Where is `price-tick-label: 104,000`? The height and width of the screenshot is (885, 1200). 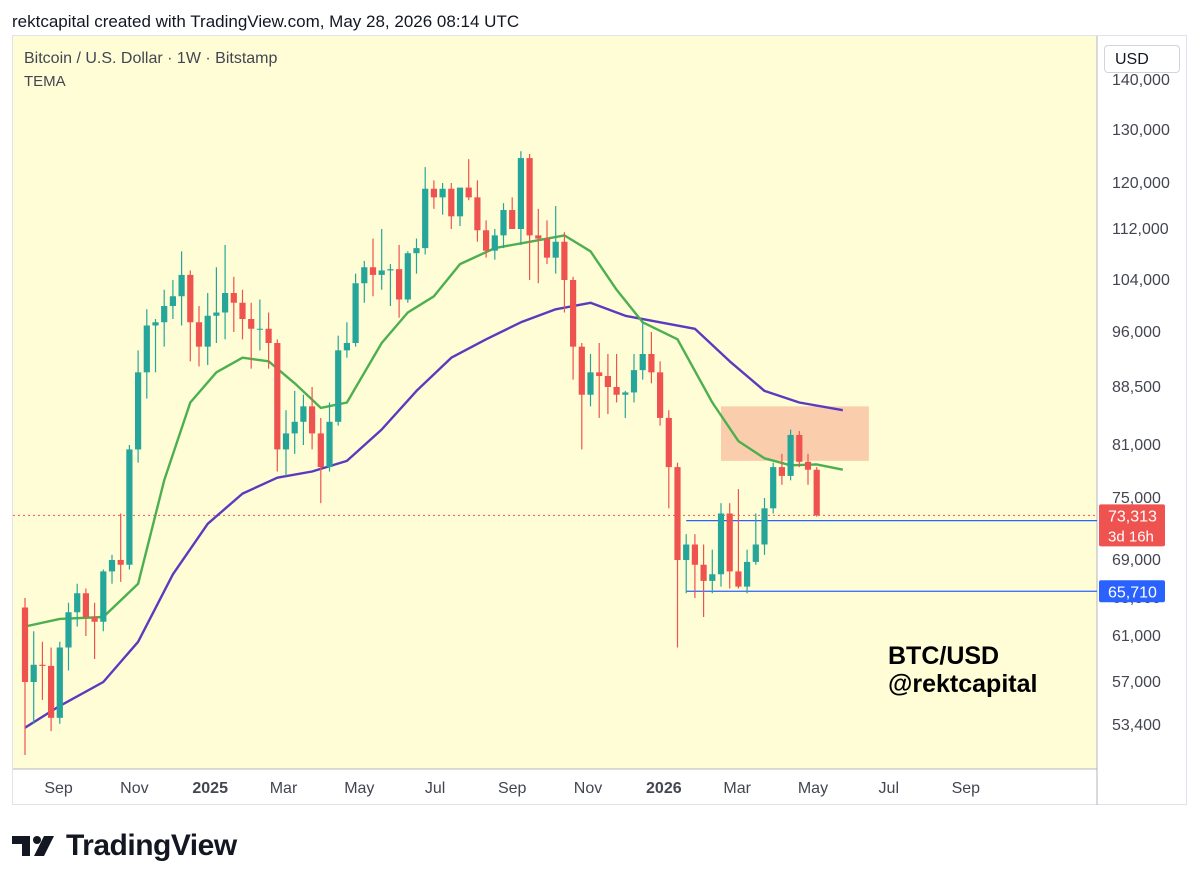 price-tick-label: 104,000 is located at coordinates (1141, 280).